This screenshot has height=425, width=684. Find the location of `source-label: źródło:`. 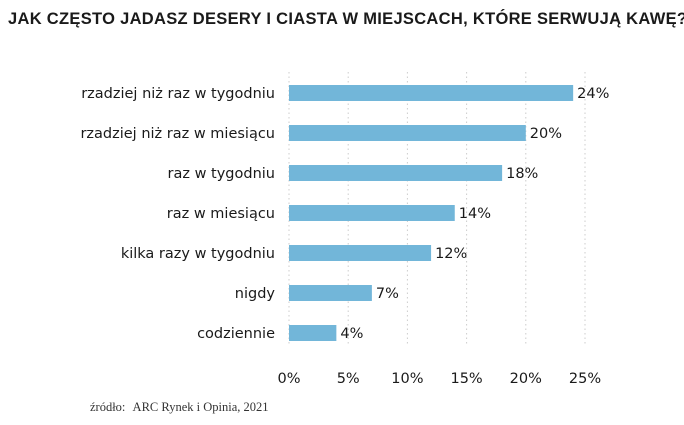

source-label: źródło: is located at coordinates (108, 407).